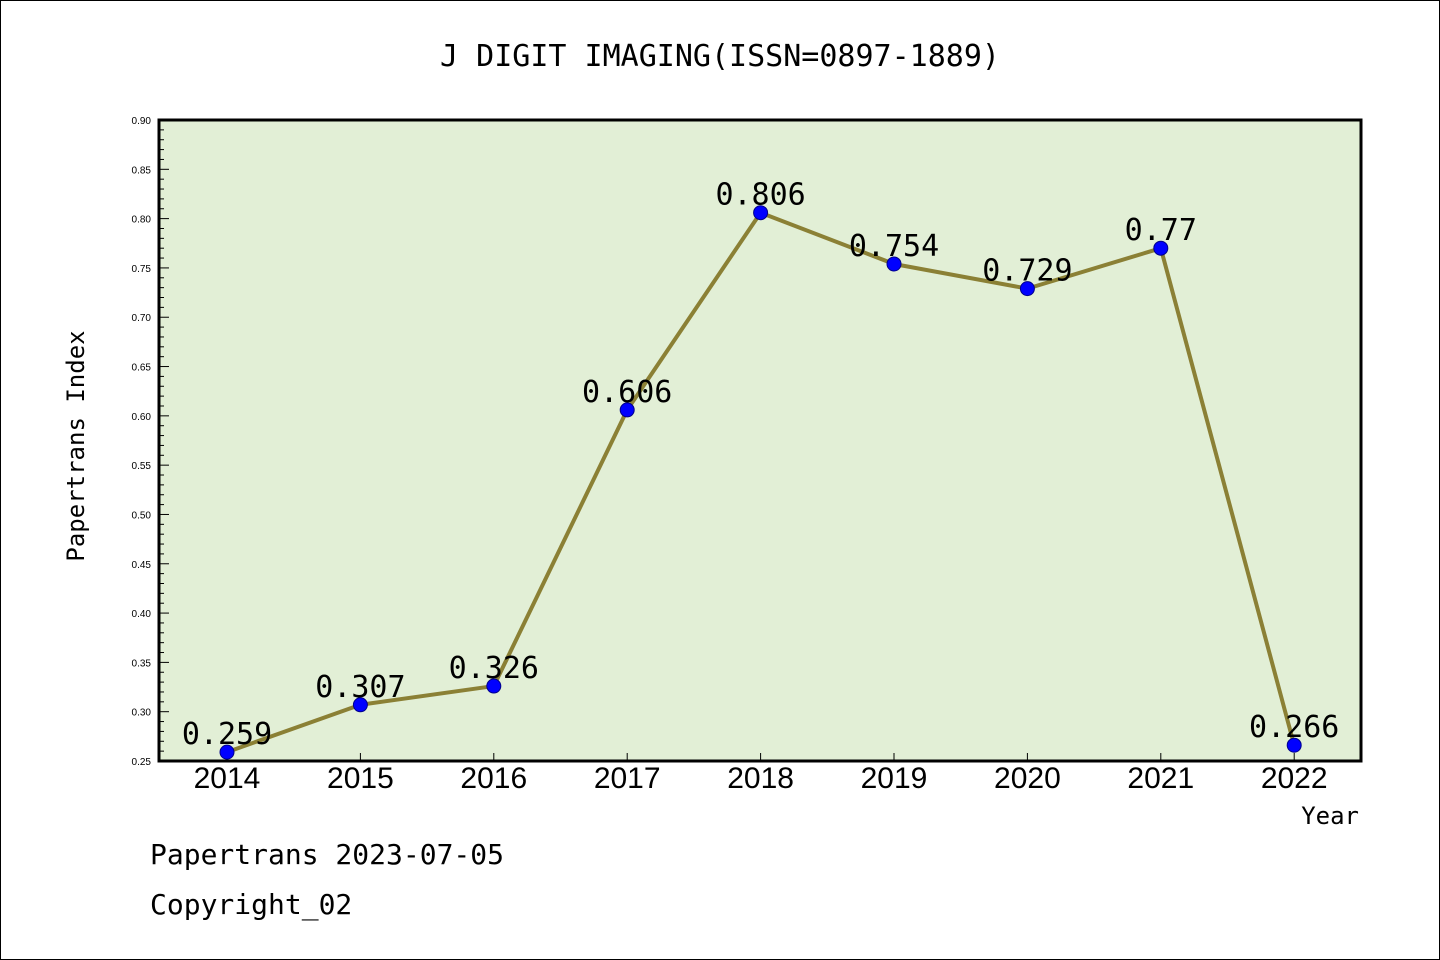 This screenshot has width=1440, height=960. What do you see at coordinates (142, 466) in the screenshot?
I see `y-tick-label: 0.55` at bounding box center [142, 466].